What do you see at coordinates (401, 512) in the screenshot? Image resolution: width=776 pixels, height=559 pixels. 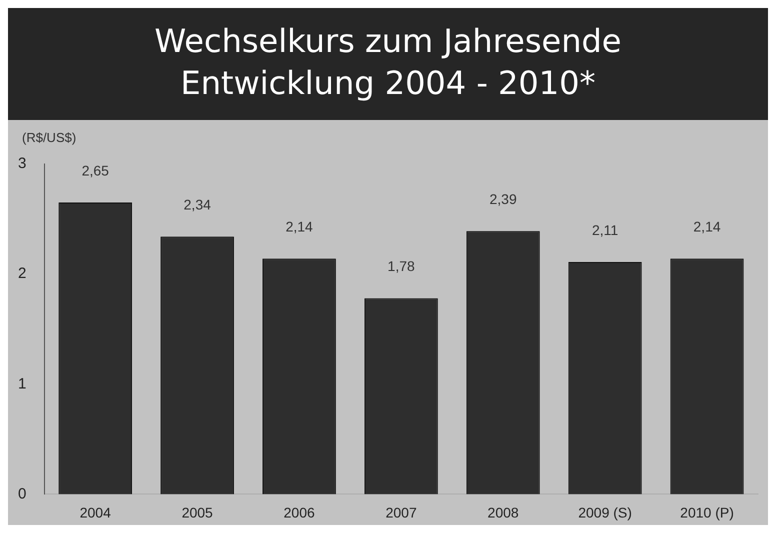 I see `x-tick-label: 2007` at bounding box center [401, 512].